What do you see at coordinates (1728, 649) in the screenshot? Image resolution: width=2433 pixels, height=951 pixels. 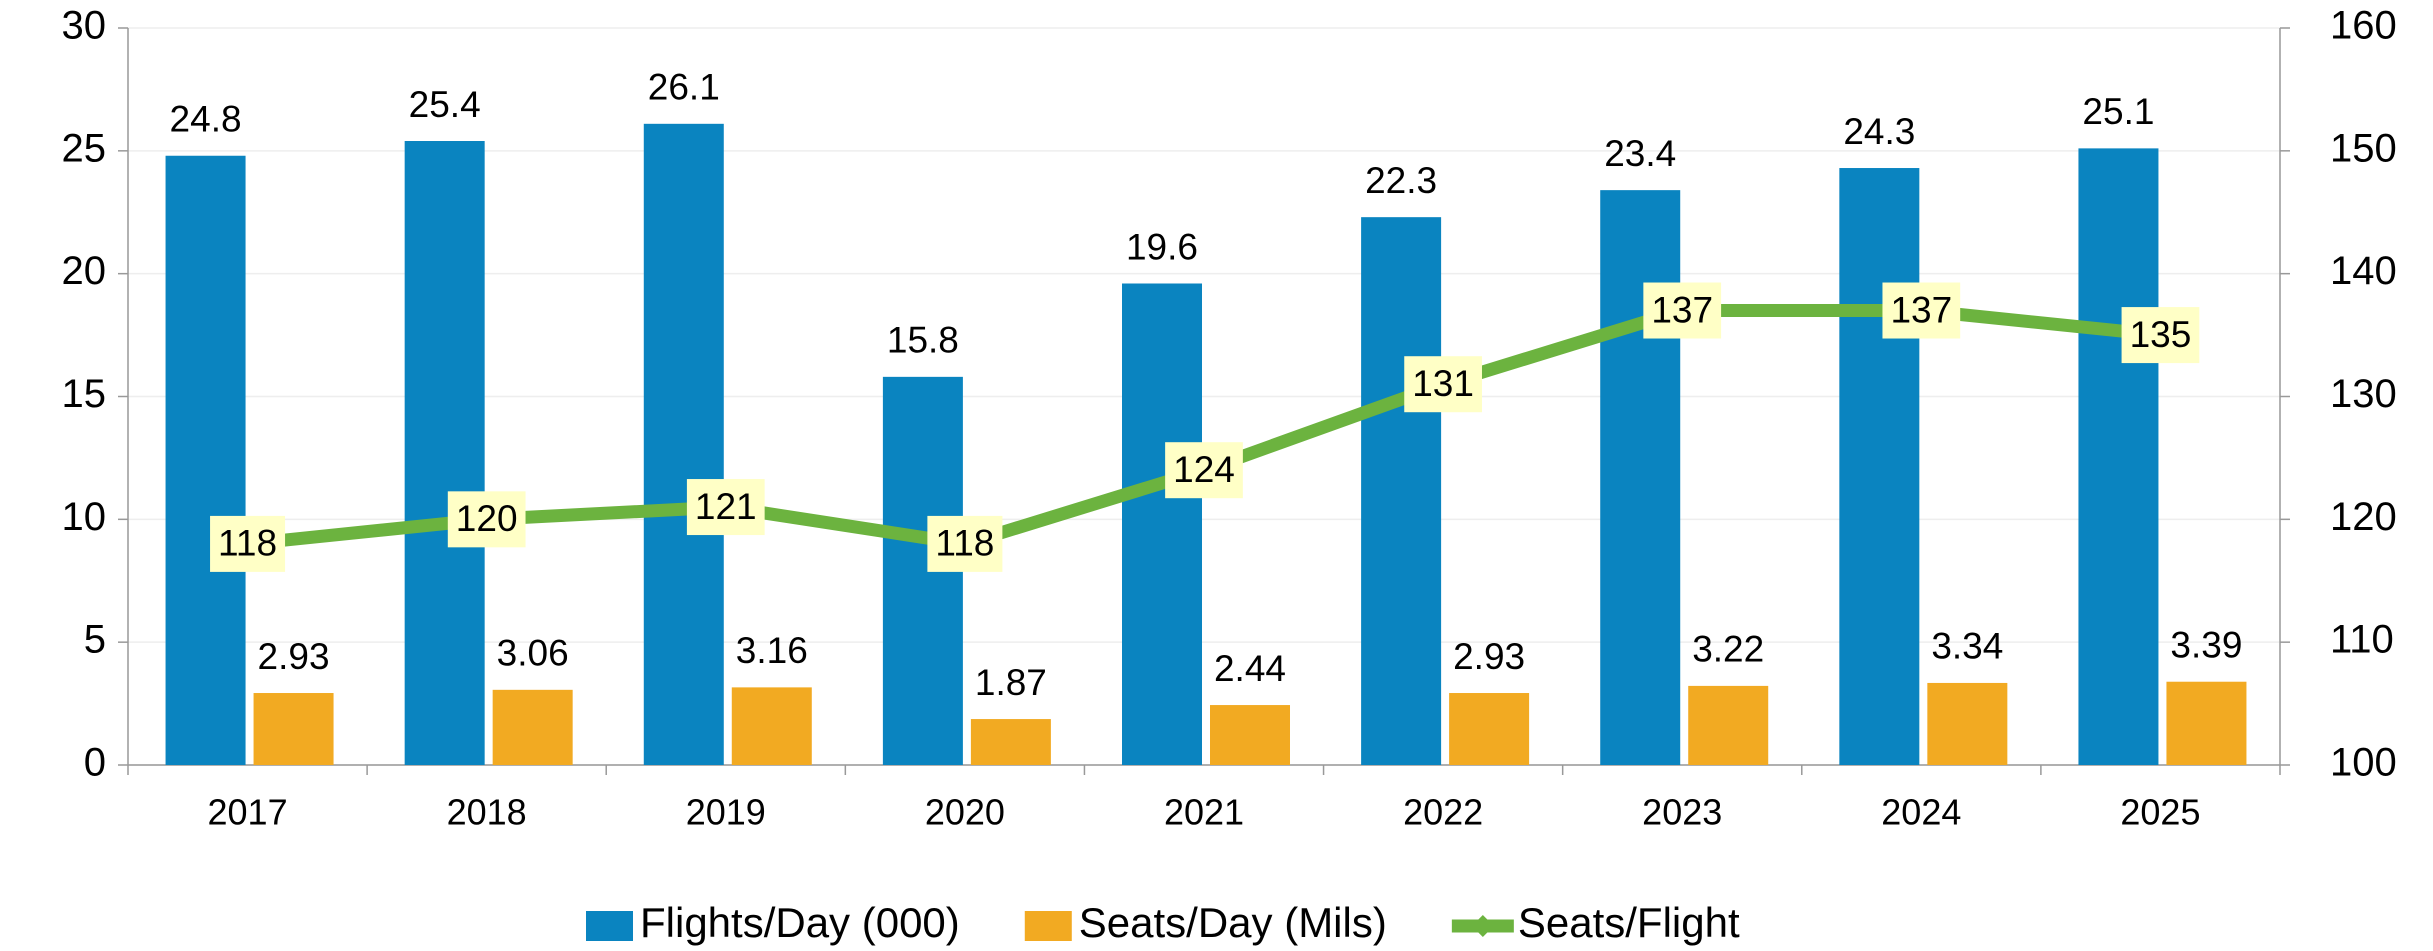 I see `bar-value-label: 3.22` at bounding box center [1728, 649].